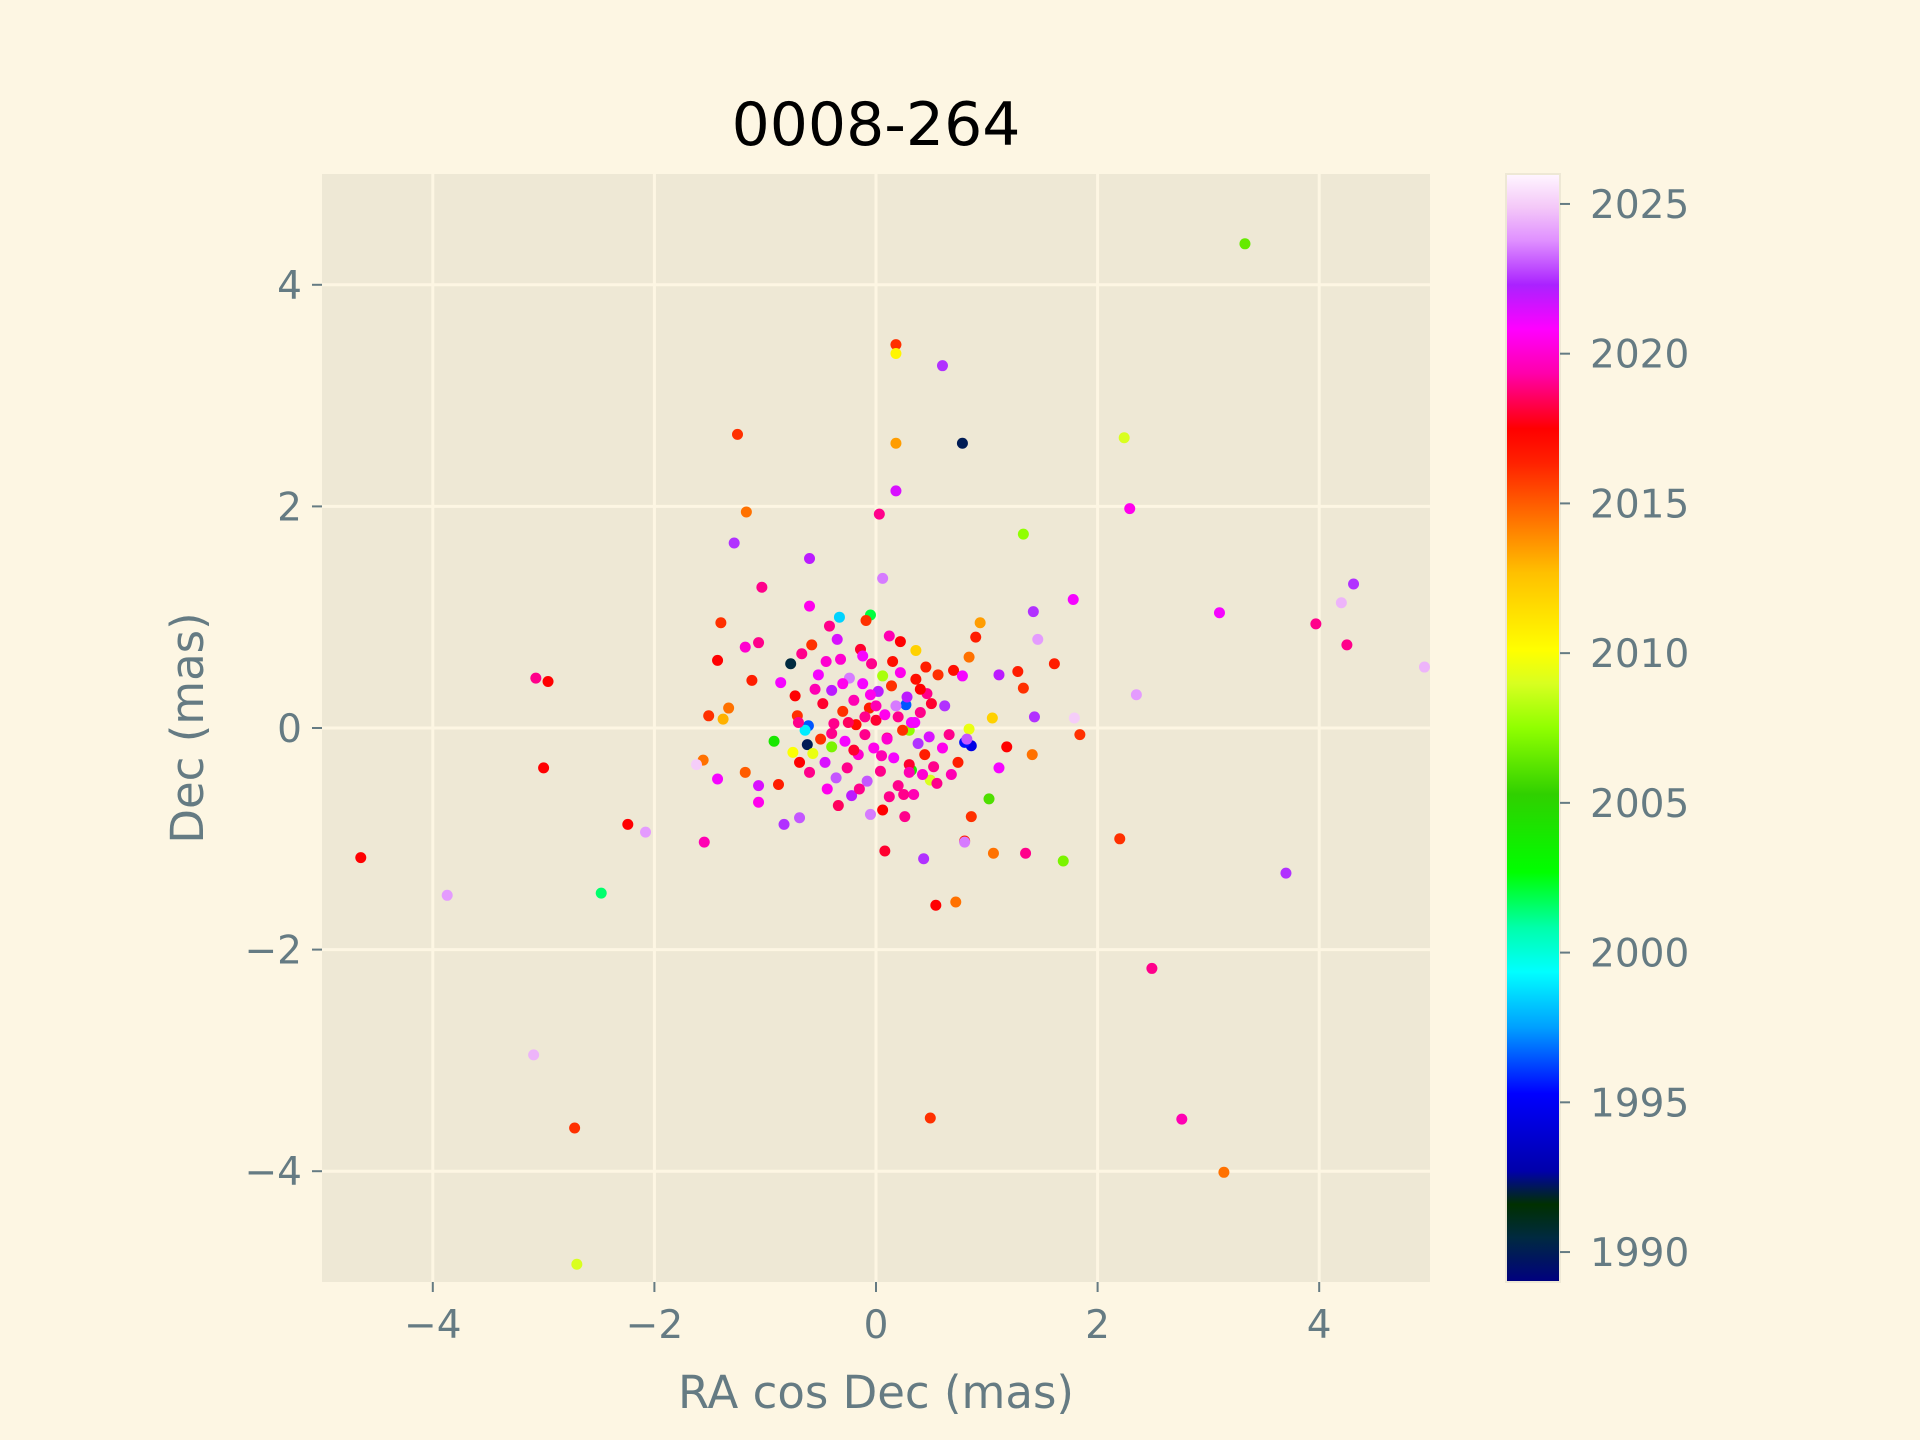  Describe the element at coordinates (1639, 654) in the screenshot. I see `colorbar-tick-label: 2010` at that location.